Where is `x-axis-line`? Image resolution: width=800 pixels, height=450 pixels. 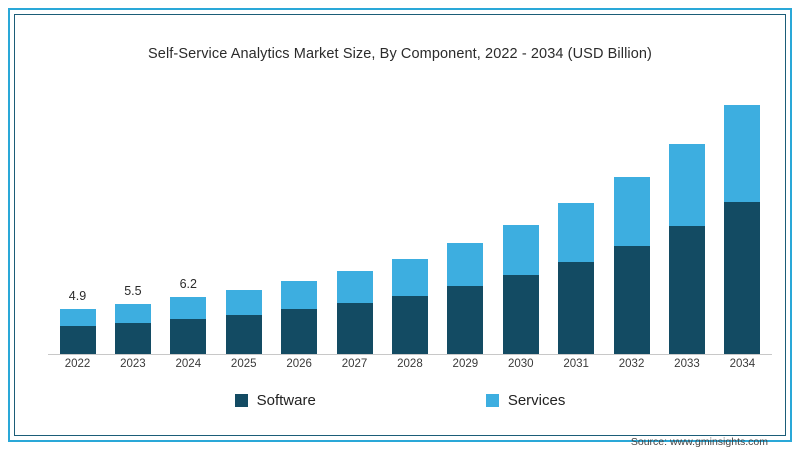 x-axis-line is located at coordinates (410, 354).